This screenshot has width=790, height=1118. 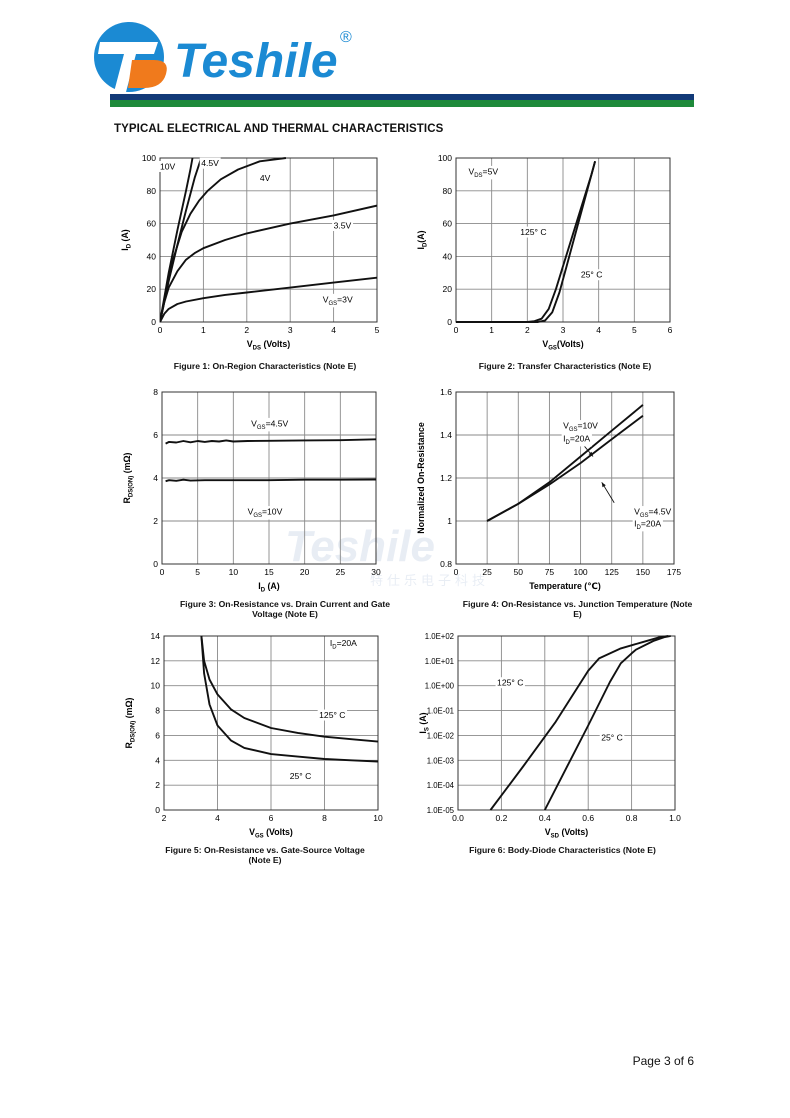 What do you see at coordinates (149, 158) in the screenshot?
I see `y-tick-label: 100` at bounding box center [149, 158].